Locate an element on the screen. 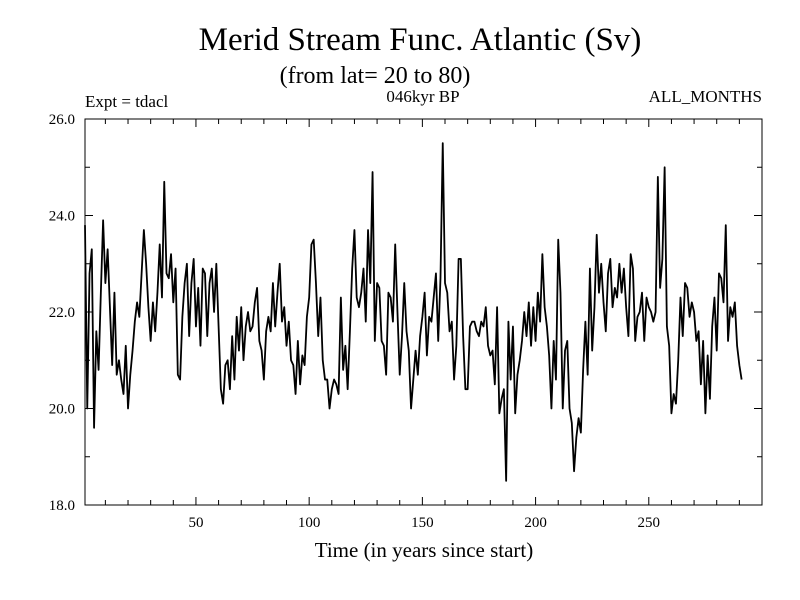  x-tick-label: 100 is located at coordinates (309, 523).